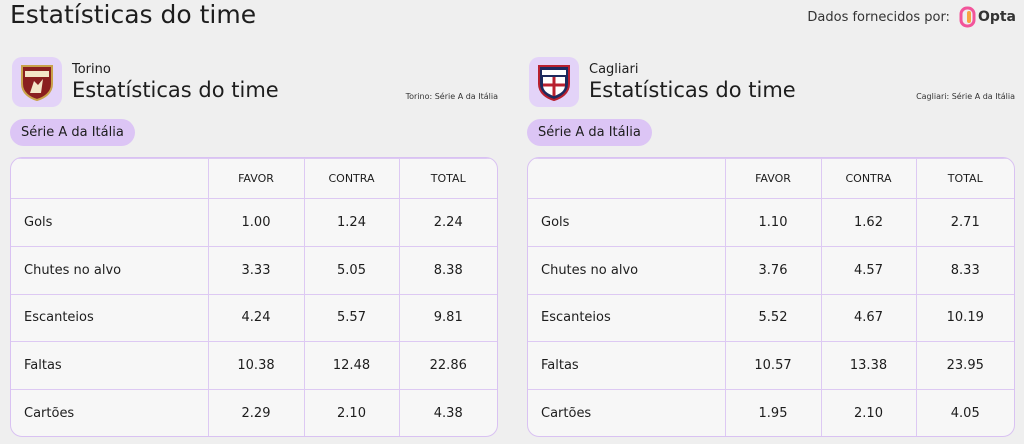 The image size is (1024, 444). I want to click on stat-value: 23.95, so click(964, 365).